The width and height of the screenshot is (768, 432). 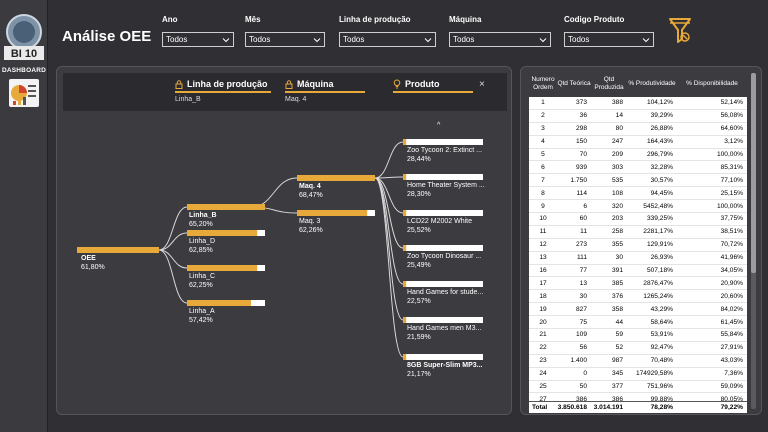 I want to click on node-product-bar-track, so click(x=443, y=357).